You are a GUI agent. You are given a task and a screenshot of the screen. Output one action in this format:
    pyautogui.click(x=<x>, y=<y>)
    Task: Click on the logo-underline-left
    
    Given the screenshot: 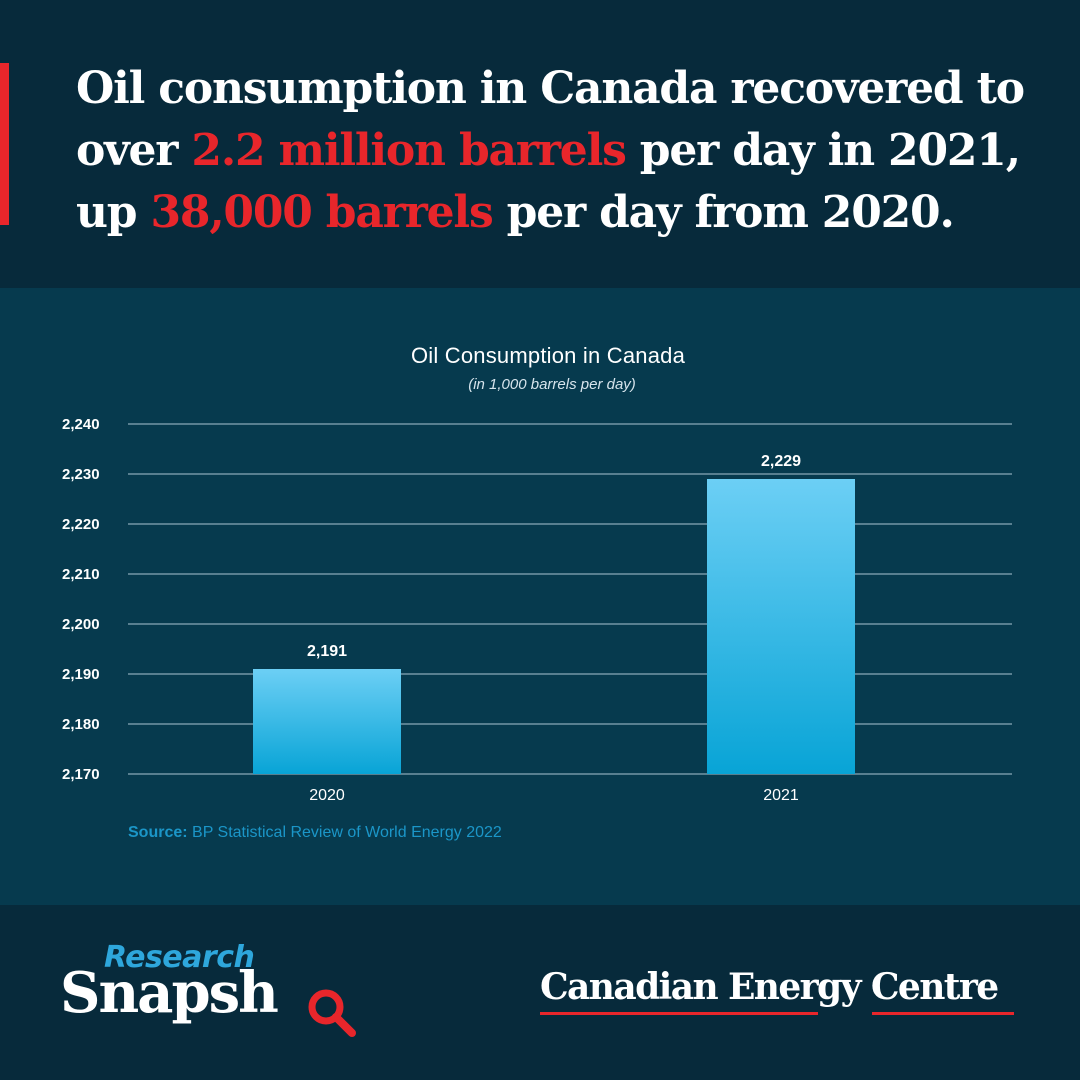 What is the action you would take?
    pyautogui.click(x=679, y=1013)
    